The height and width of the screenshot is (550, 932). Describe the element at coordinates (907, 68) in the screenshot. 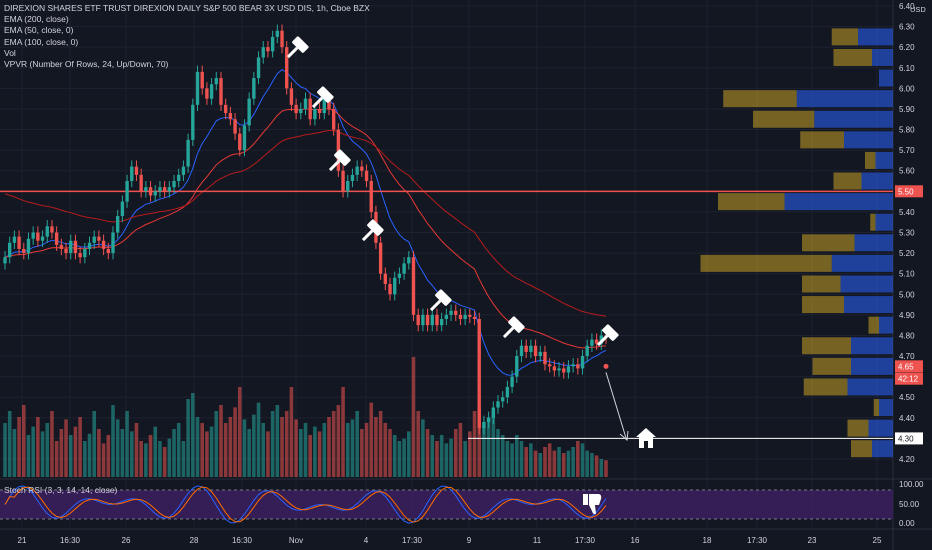

I see `price-tick-label: 6.10` at that location.